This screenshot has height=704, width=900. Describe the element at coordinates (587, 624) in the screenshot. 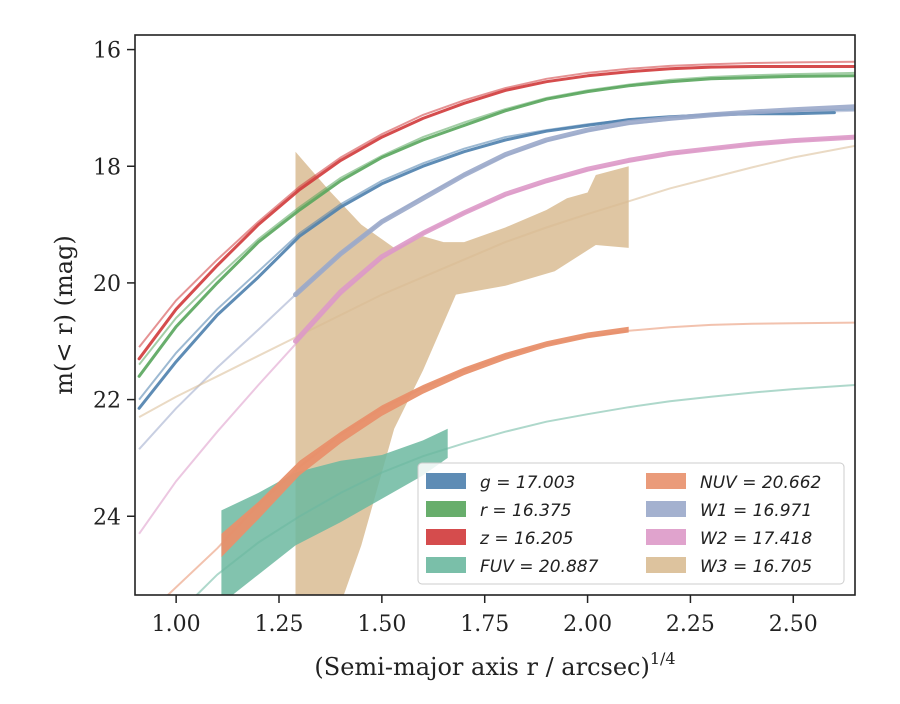

I see `x-tick-label: 2.00` at that location.